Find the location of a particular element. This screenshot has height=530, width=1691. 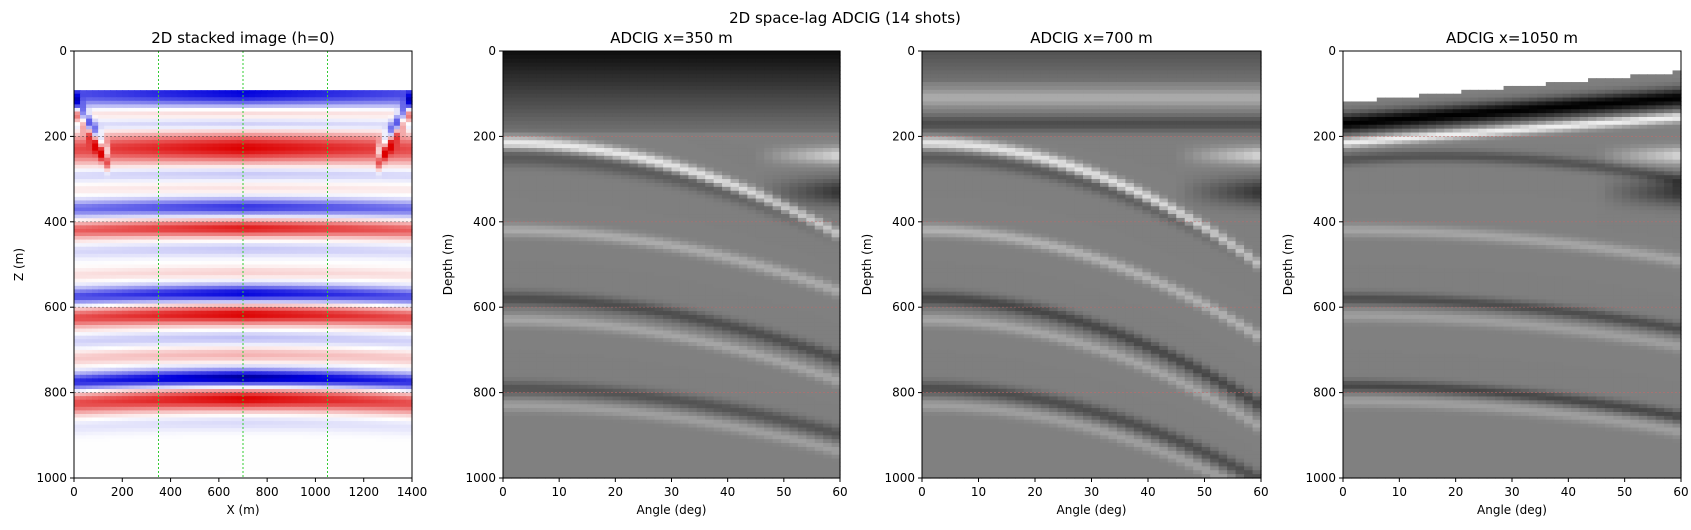

panel-1-ylabel: Depth (m) is located at coordinates (448, 264).